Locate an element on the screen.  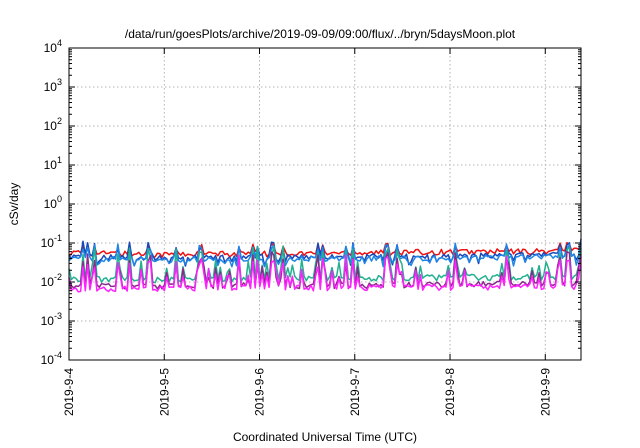
x-axis-label: Coordinated Universal Time (UTC) is located at coordinates (325, 437).